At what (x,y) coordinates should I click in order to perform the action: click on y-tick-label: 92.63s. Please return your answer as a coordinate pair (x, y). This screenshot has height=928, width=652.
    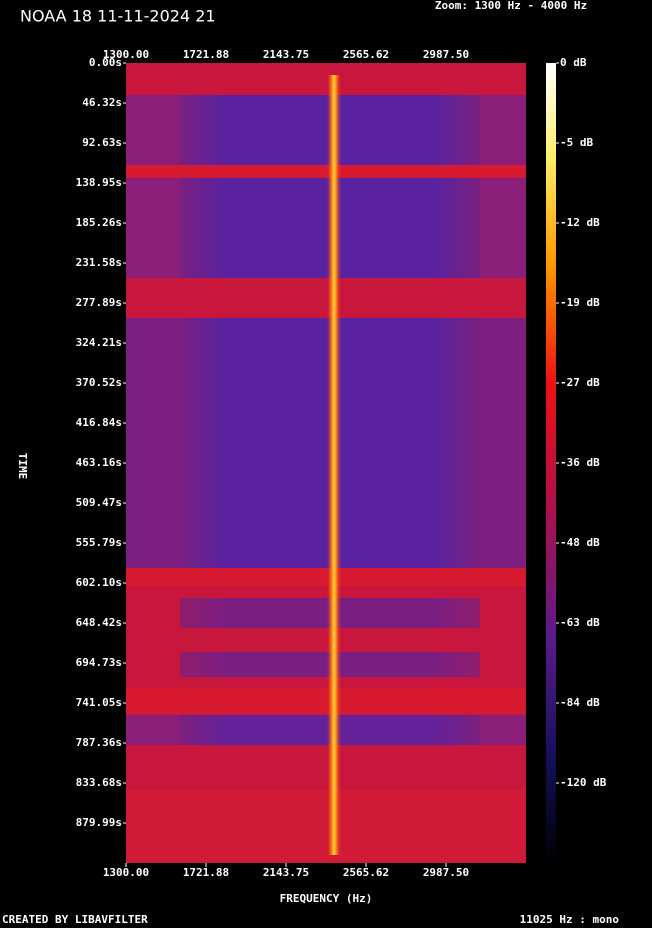
    Looking at the image, I should click on (102, 142).